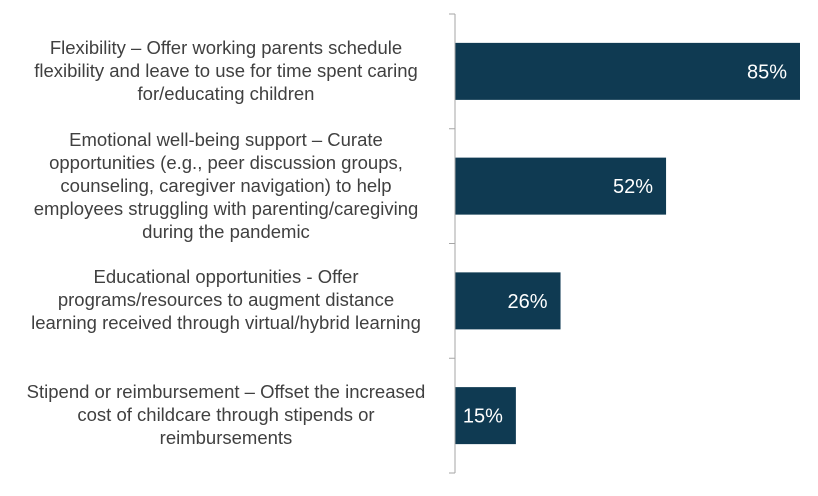 This screenshot has height=496, width=818. Describe the element at coordinates (767, 72) in the screenshot. I see `data-label: 85%` at that location.